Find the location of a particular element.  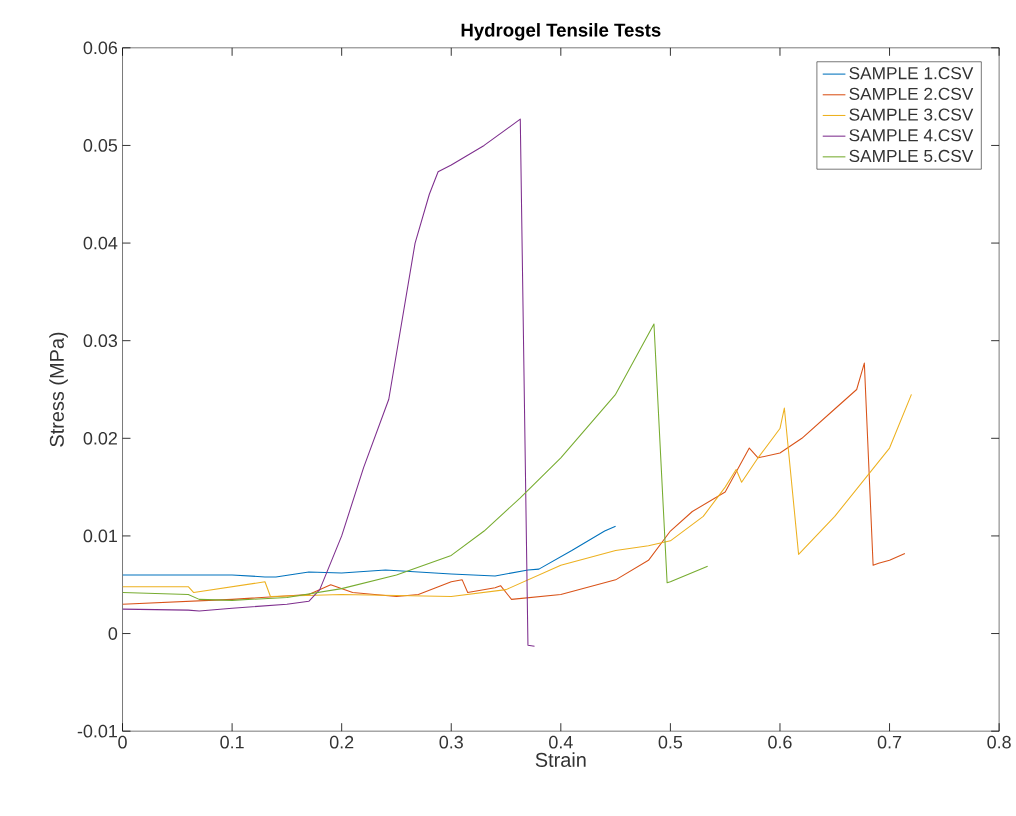

y-tick-label: 0.03 is located at coordinates (100, 341).